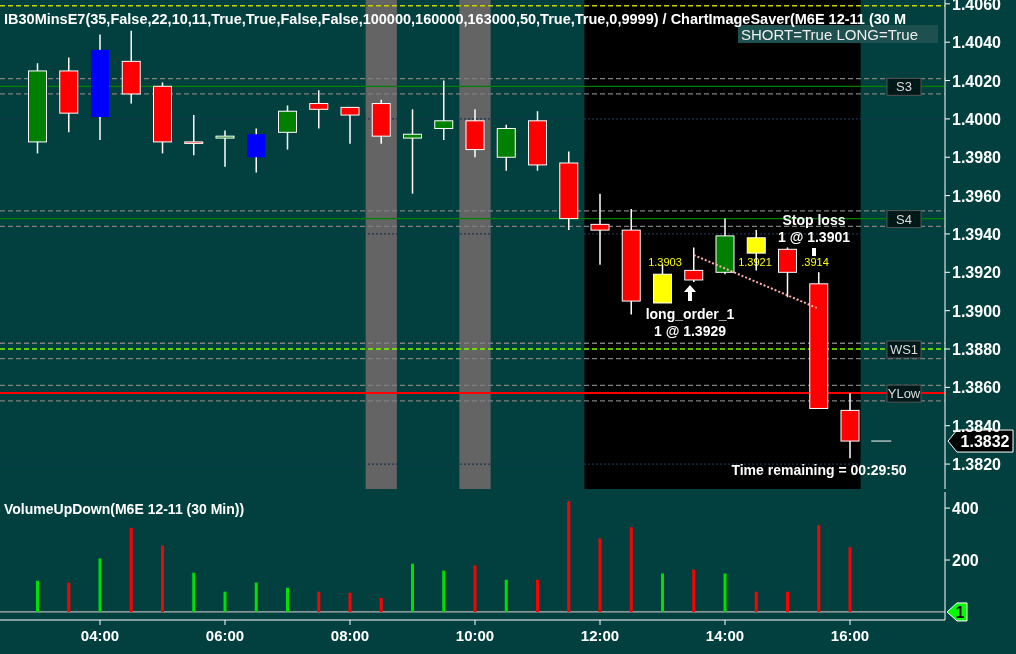  What do you see at coordinates (819, 470) in the screenshot?
I see `annotation: Time remaining = 00:29:50` at bounding box center [819, 470].